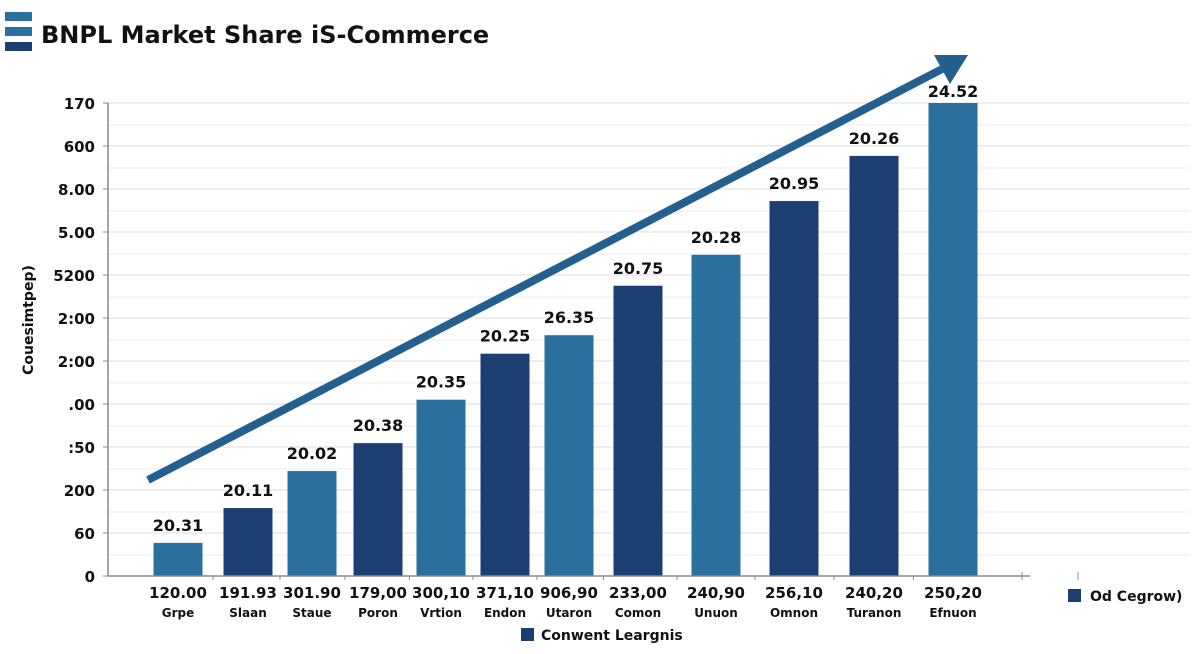 This screenshot has width=1200, height=654. I want to click on y-tick-label: :50, so click(81, 448).